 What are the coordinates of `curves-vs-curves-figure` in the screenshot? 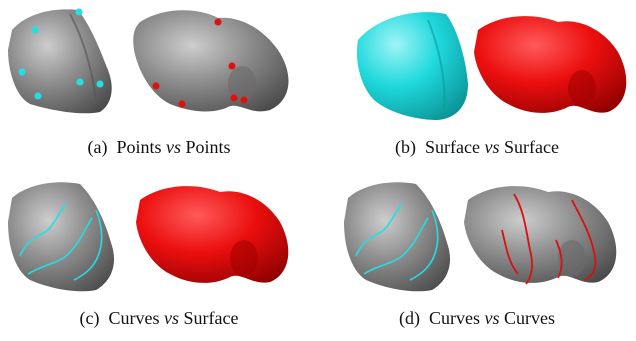 It's located at (480, 237).